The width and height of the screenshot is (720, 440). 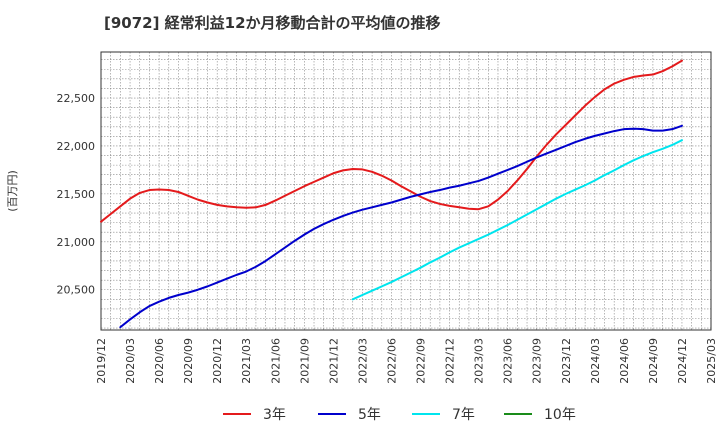 What do you see at coordinates (537, 361) in the screenshot?
I see `x-tick-label: 2023/09` at bounding box center [537, 361].